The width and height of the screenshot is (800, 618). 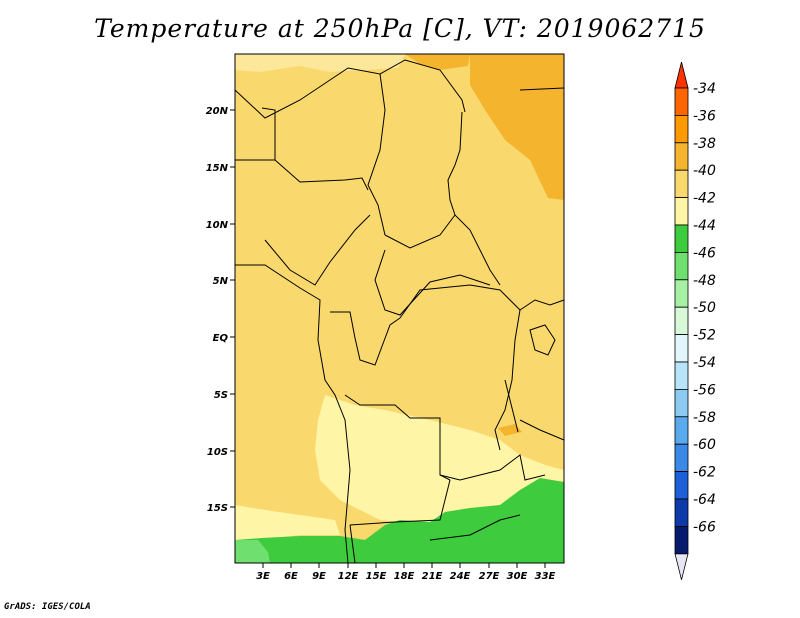 I want to click on border-drc-north, so click(x=460, y=301).